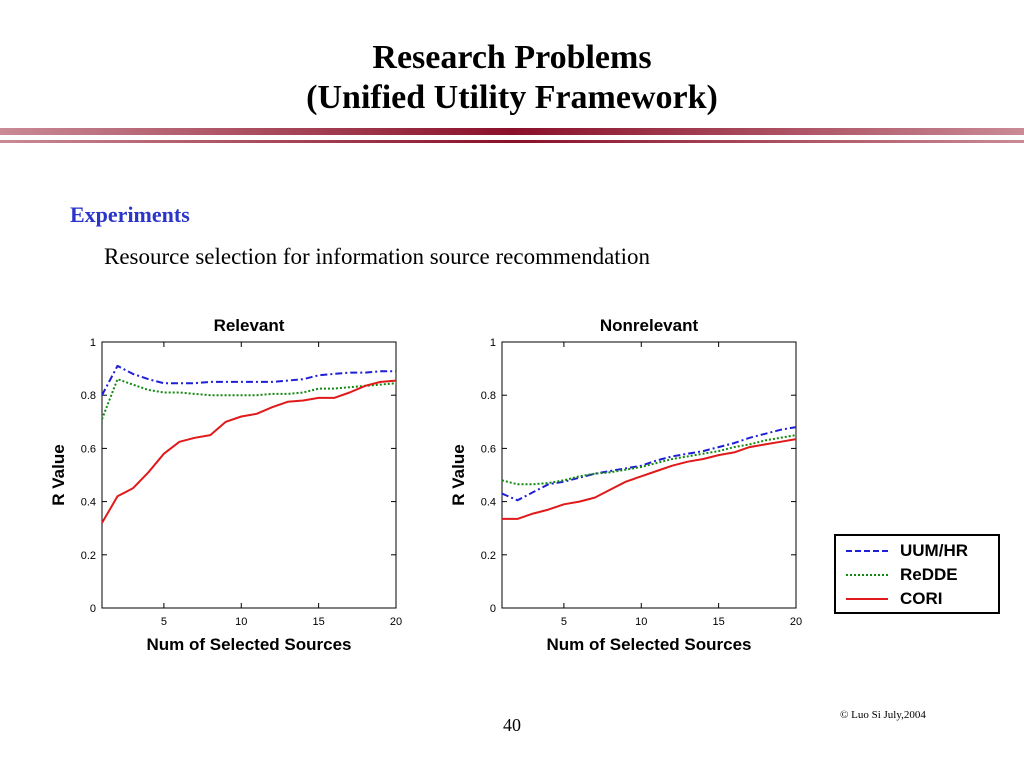 The image size is (1024, 768). What do you see at coordinates (883, 715) in the screenshot?
I see `copyright-notice: © Luo Si July,2004` at bounding box center [883, 715].